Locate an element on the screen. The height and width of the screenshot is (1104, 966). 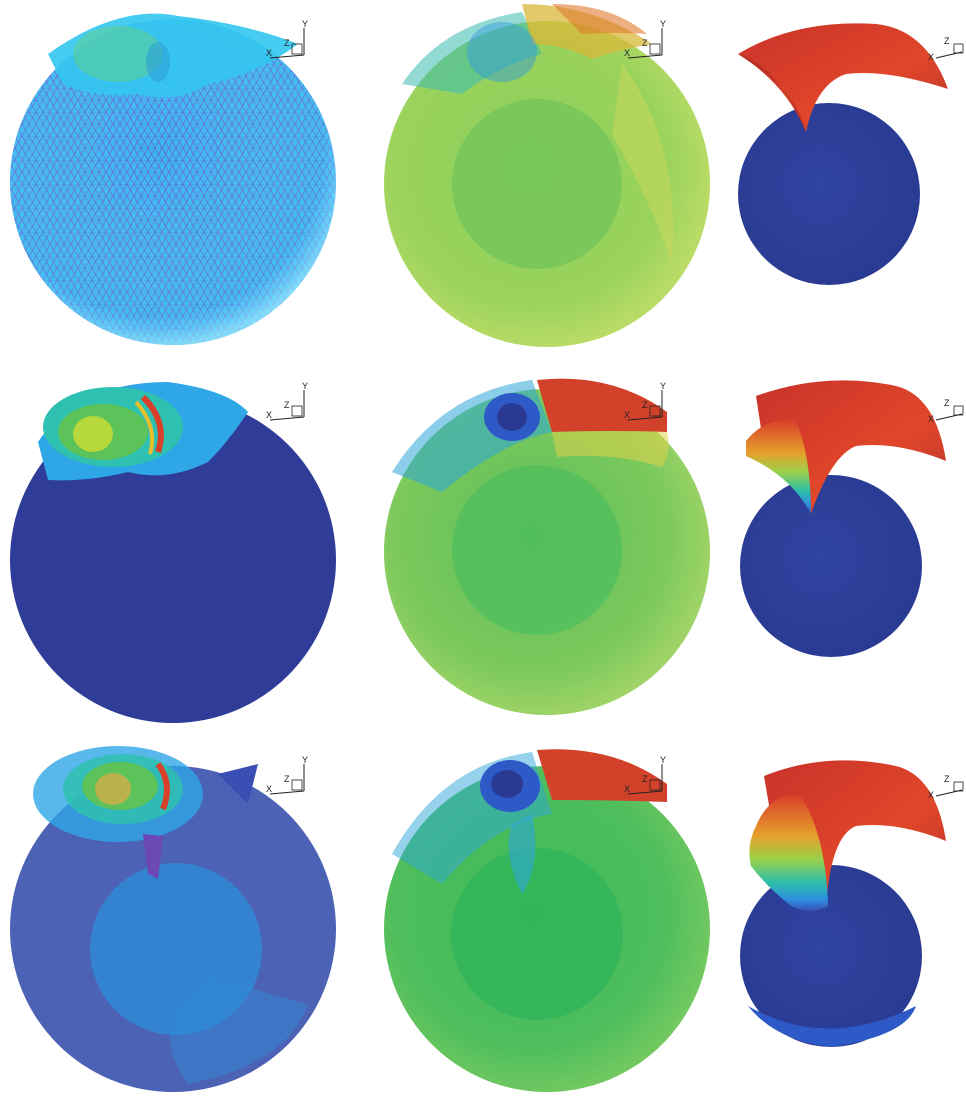
axis-triad-r2-c2: Y X Z is located at coordinates (649, 404).